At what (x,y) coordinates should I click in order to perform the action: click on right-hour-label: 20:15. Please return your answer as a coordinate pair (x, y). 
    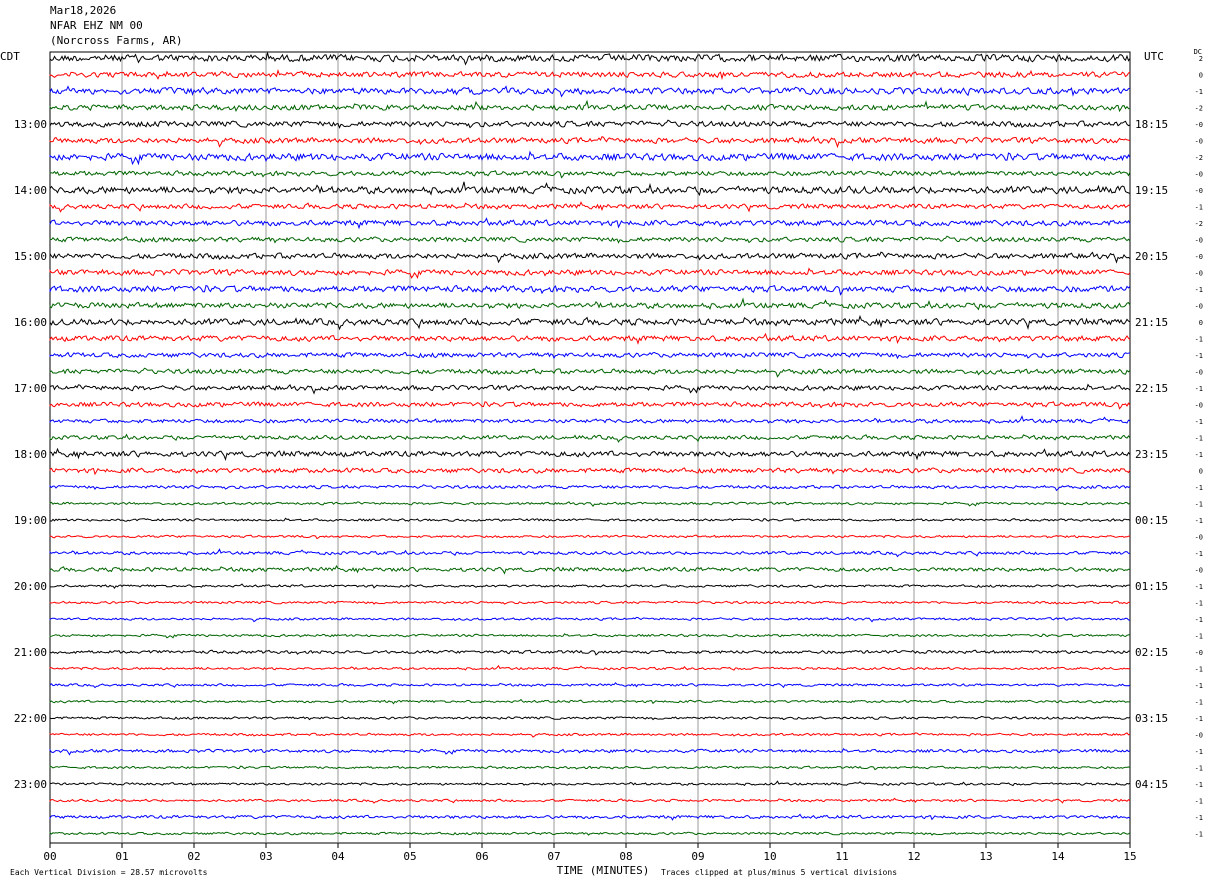
    Looking at the image, I should click on (1151, 256).